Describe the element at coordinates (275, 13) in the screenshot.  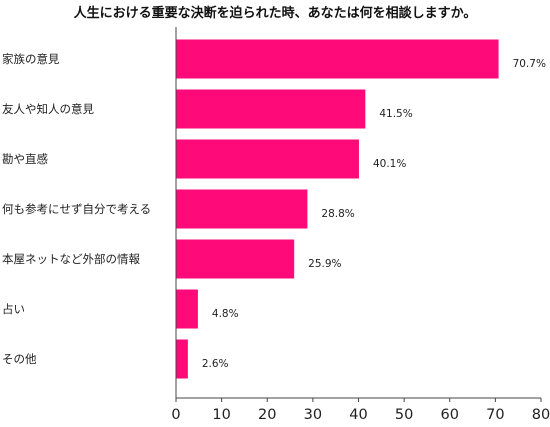
I see `chart-title: 人生における重要な決断を迫られた時、あなたは何を相談しますか。` at that location.